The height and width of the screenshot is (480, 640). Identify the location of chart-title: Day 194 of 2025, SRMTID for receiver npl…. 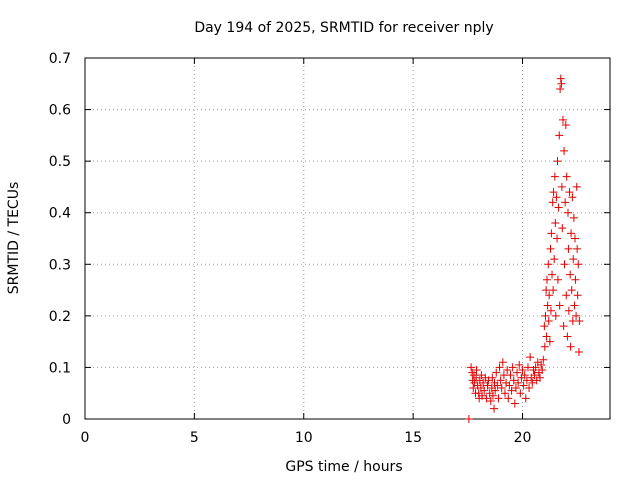
(343, 28).